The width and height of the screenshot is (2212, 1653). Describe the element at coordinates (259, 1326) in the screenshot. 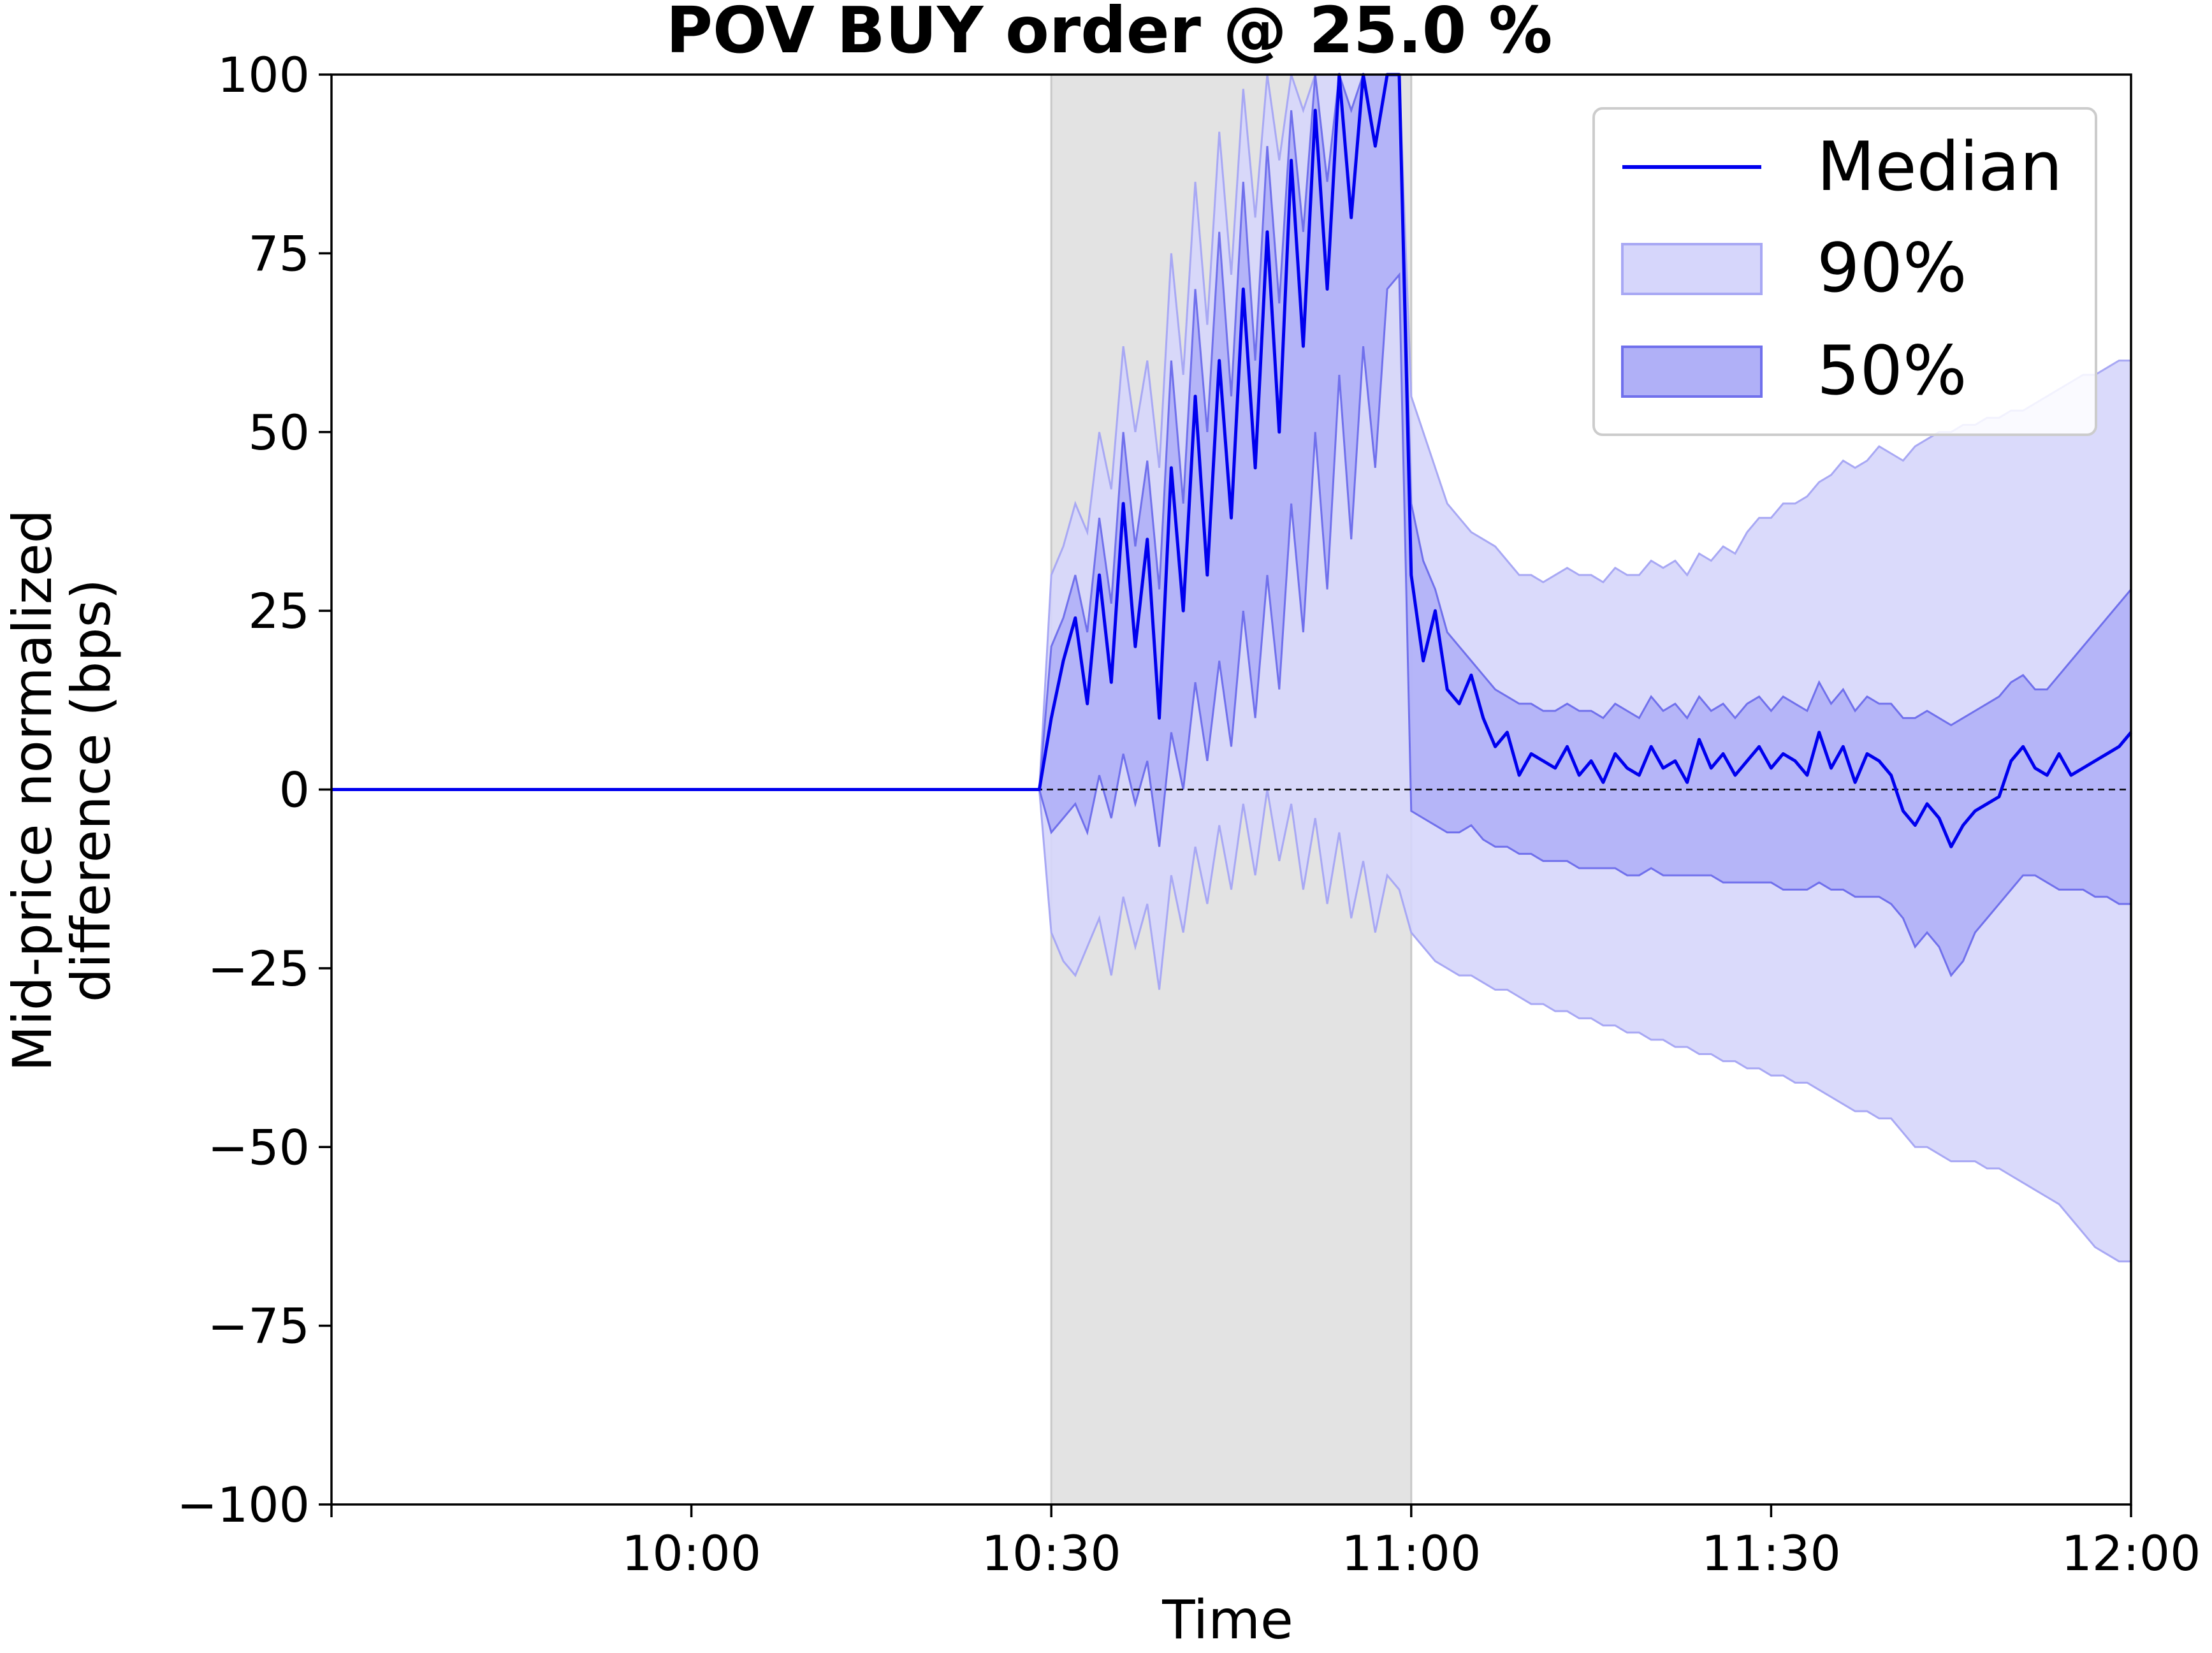

I see `y-tick-label: −75` at that location.